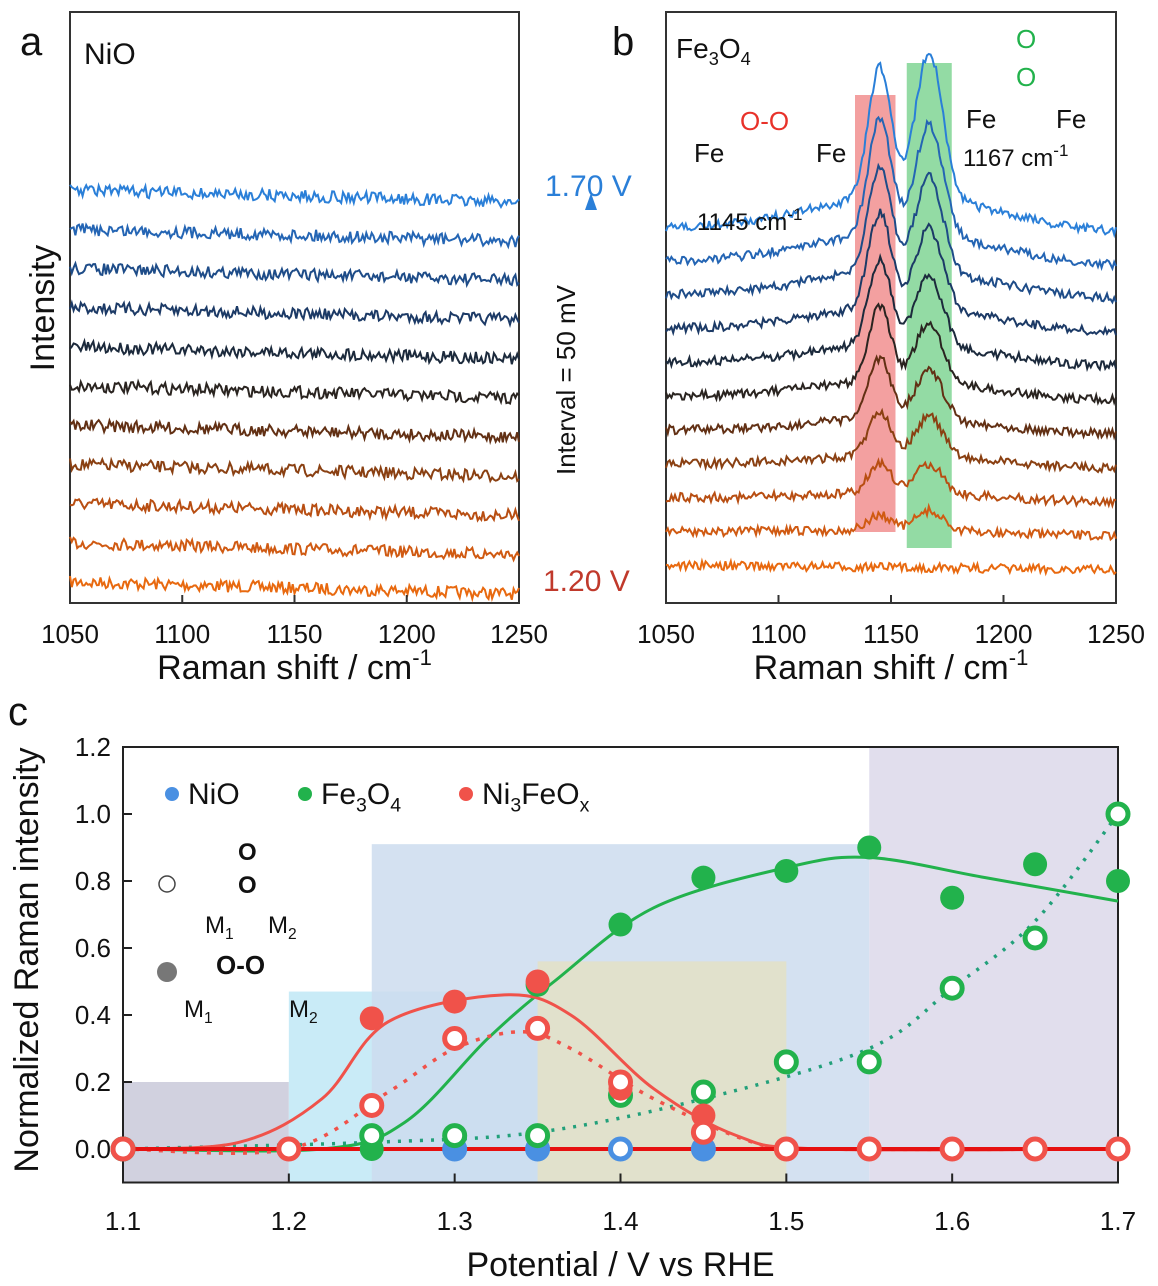 The height and width of the screenshot is (1286, 1158). I want to click on key-oo: O-O, so click(240, 965).